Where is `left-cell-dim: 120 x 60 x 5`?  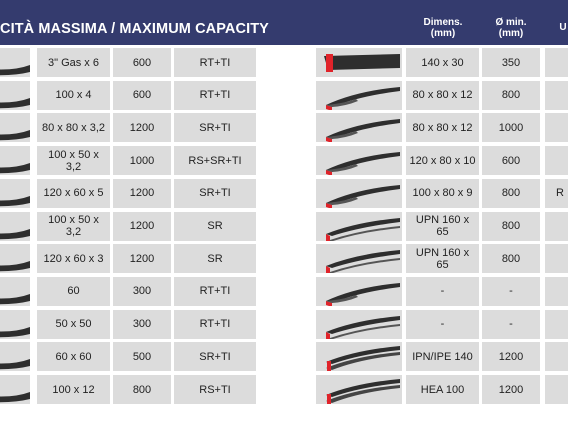 left-cell-dim: 120 x 60 x 5 is located at coordinates (73, 193).